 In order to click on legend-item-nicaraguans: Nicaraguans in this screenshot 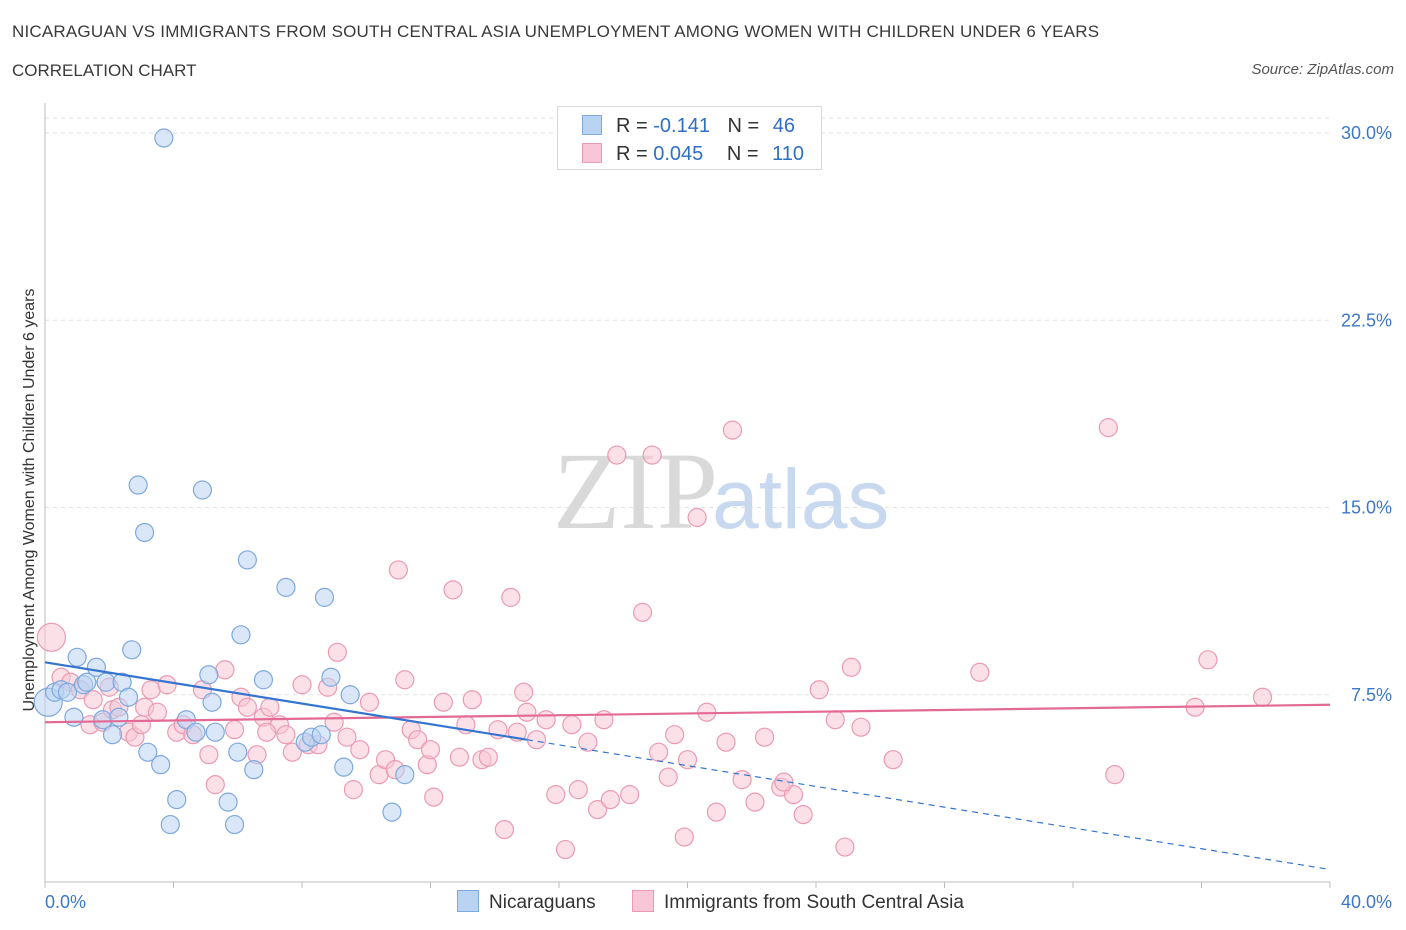, I will do `click(526, 902)`.